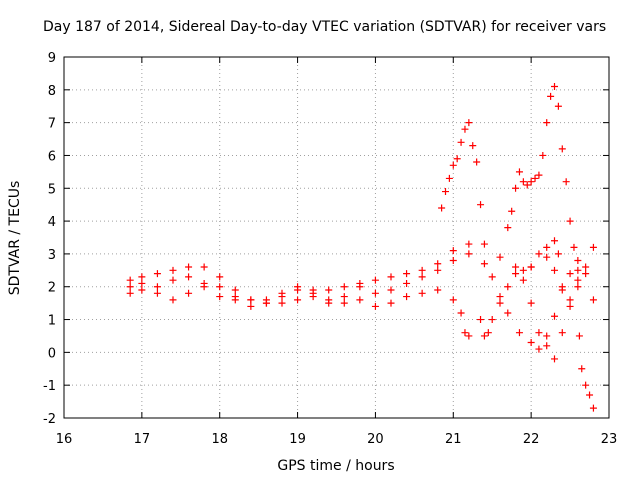 Image resolution: width=640 pixels, height=480 pixels. Describe the element at coordinates (375, 439) in the screenshot. I see `x-tick-label: 20` at that location.